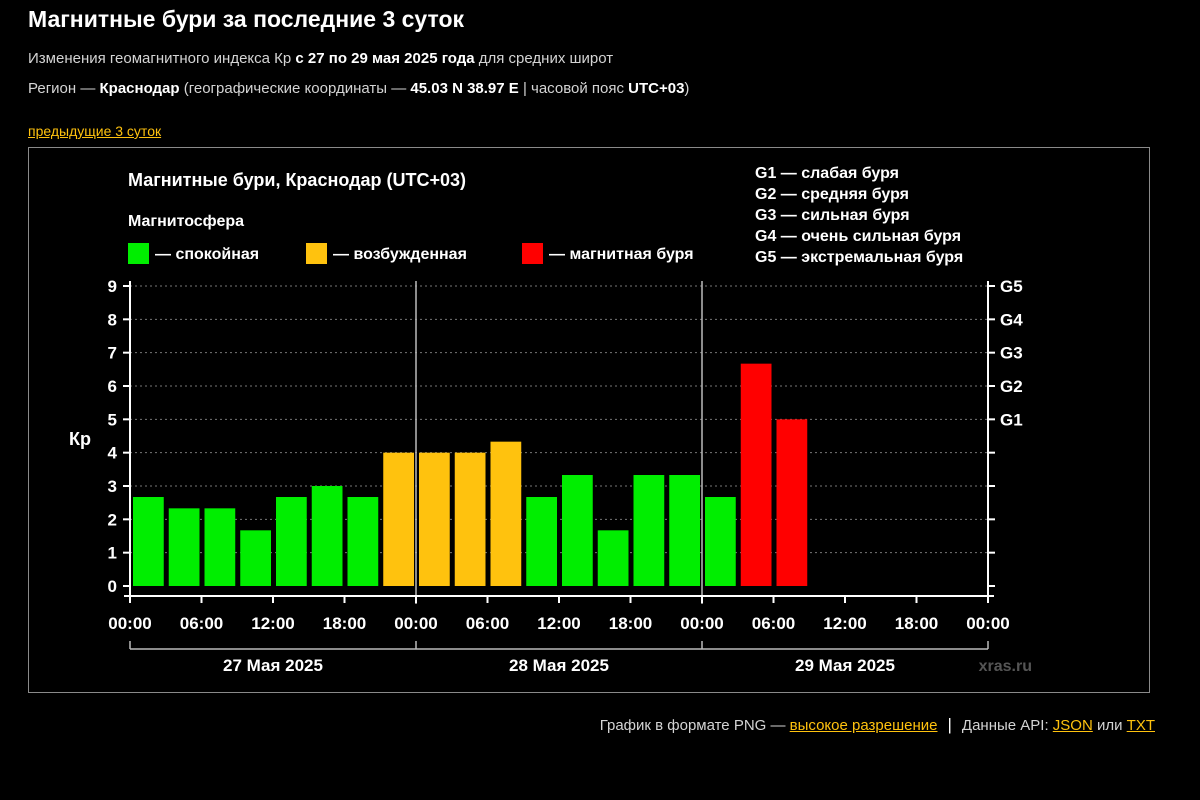 The image size is (1200, 800). Describe the element at coordinates (1140, 725) in the screenshot. I see `txt-link: TXT` at that location.